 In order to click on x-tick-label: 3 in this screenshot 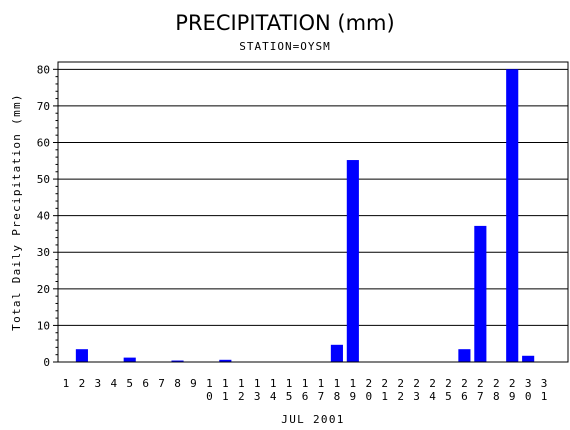, I will do `click(98, 383)`.